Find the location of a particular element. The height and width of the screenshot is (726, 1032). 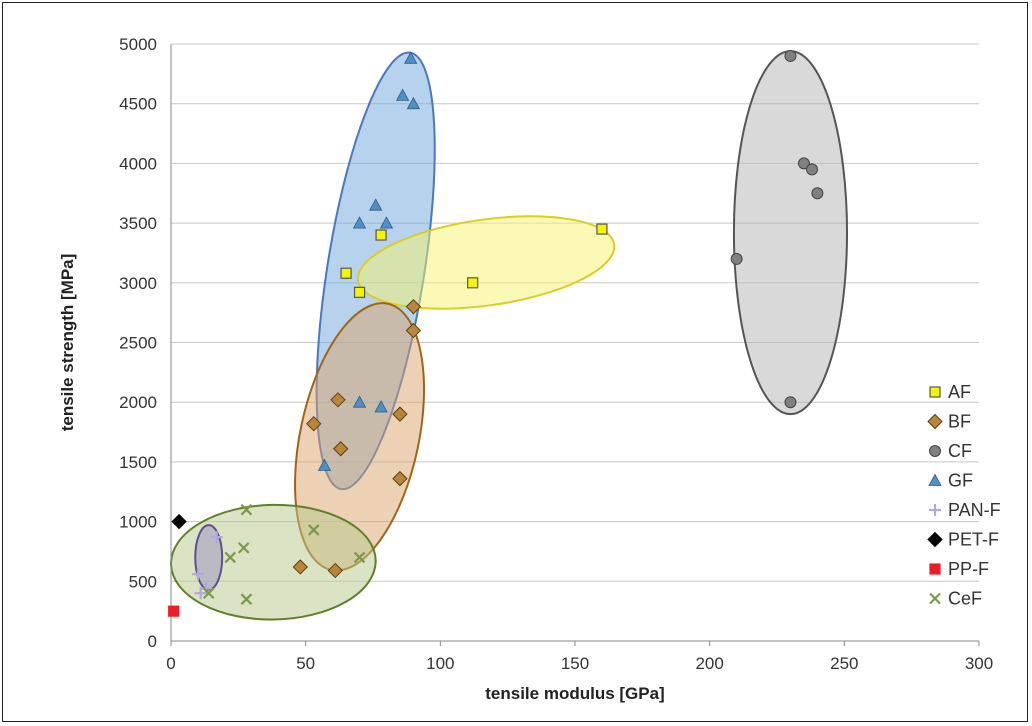

point-cef-2-b is located at coordinates (243, 548).